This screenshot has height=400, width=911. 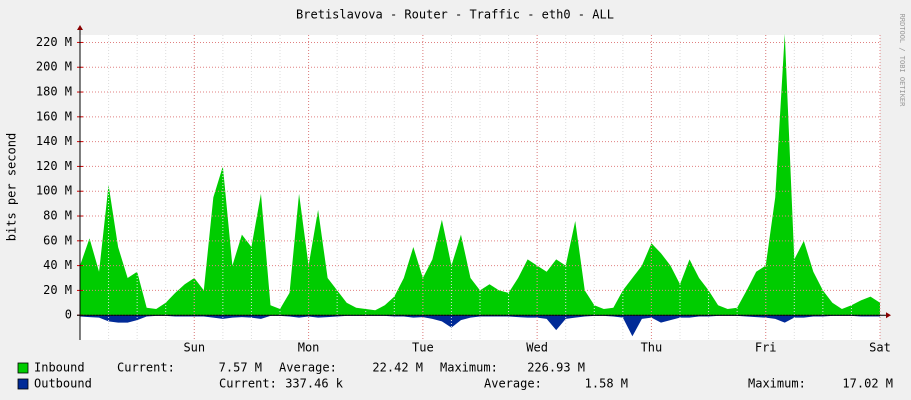 I want to click on legend-stat-value: 7.57 M, so click(x=240, y=368).